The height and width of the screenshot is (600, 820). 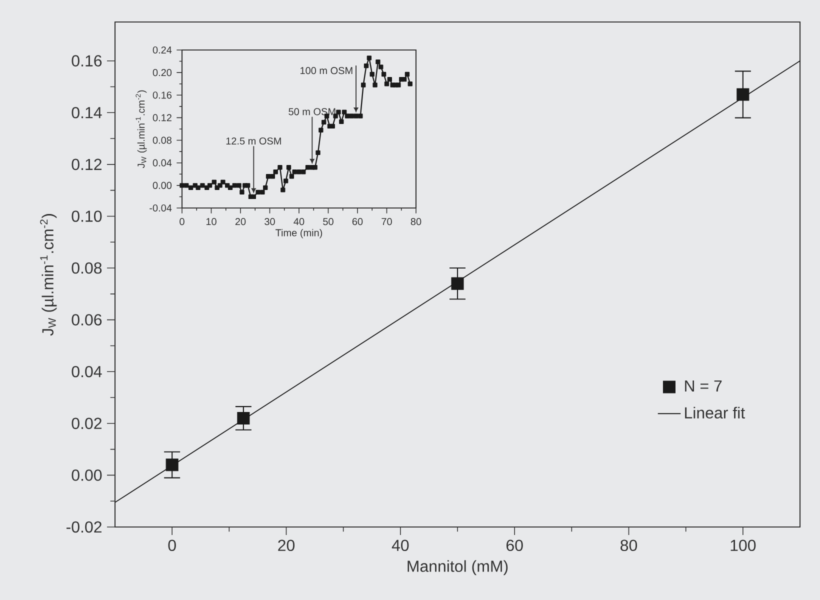 What do you see at coordinates (299, 233) in the screenshot?
I see `x-axis-title: Time (min)` at bounding box center [299, 233].